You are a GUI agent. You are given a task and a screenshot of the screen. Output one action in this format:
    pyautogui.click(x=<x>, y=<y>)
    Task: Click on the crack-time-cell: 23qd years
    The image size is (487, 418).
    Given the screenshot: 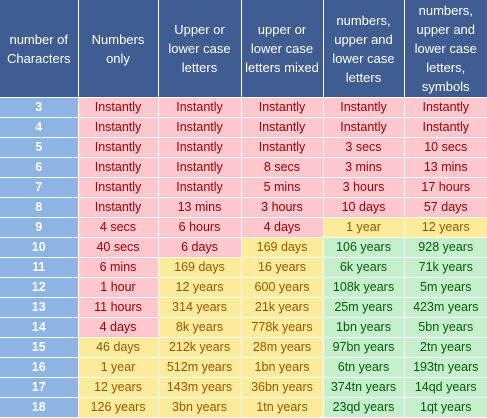 What is the action you would take?
    pyautogui.click(x=364, y=407)
    